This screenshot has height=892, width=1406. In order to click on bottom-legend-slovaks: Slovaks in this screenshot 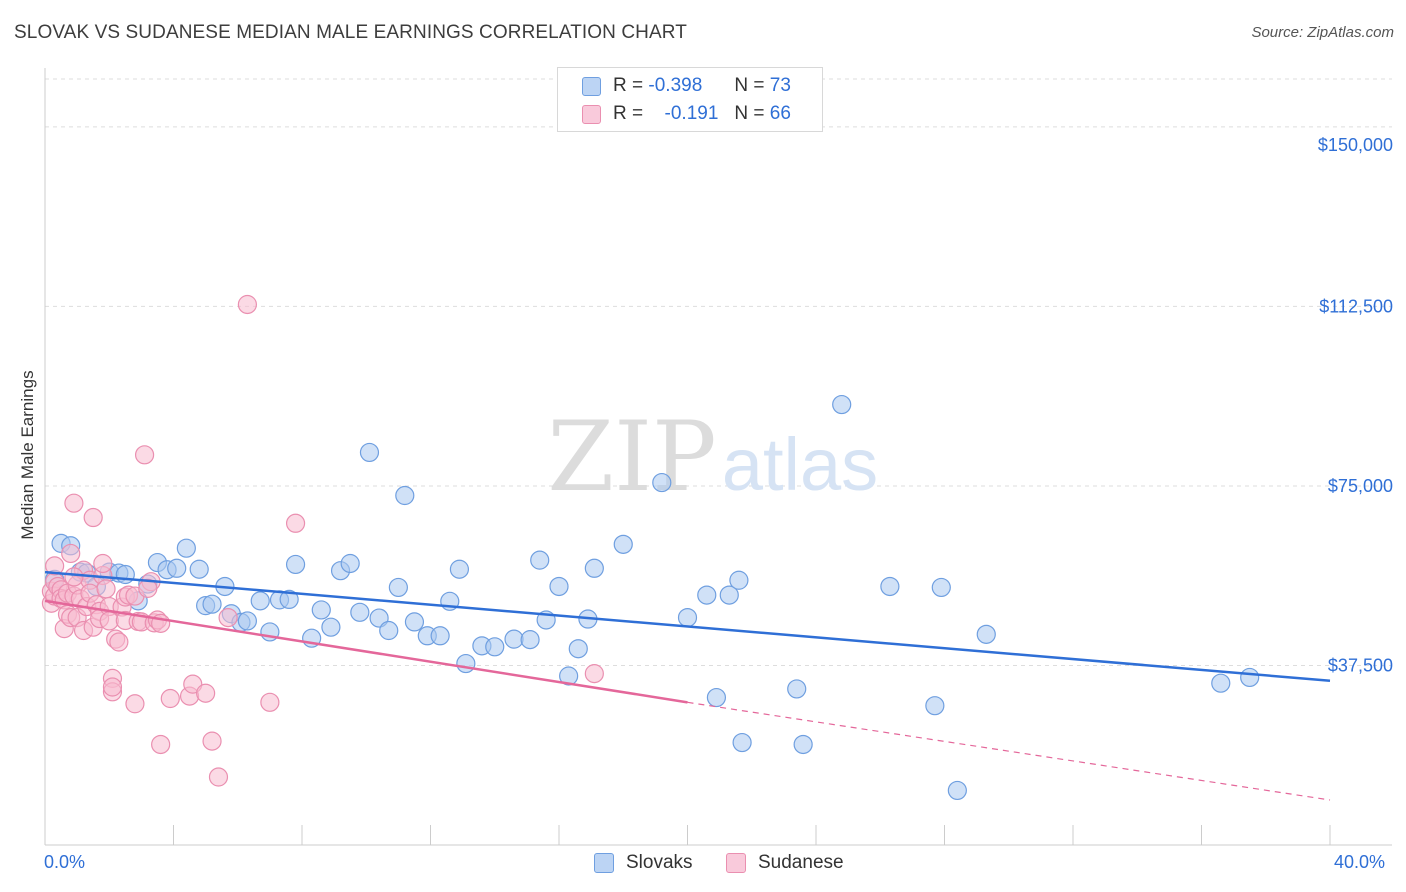, I will do `click(643, 863)`.